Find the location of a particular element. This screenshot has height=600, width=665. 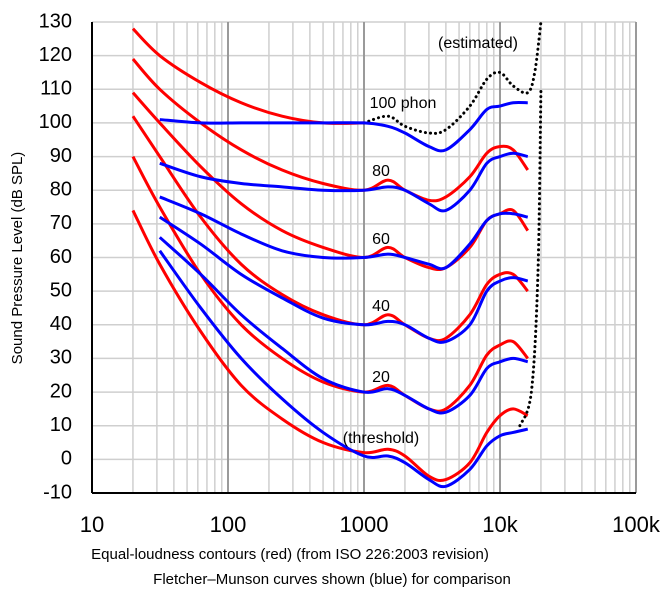

annotation: (threshold) is located at coordinates (381, 438).